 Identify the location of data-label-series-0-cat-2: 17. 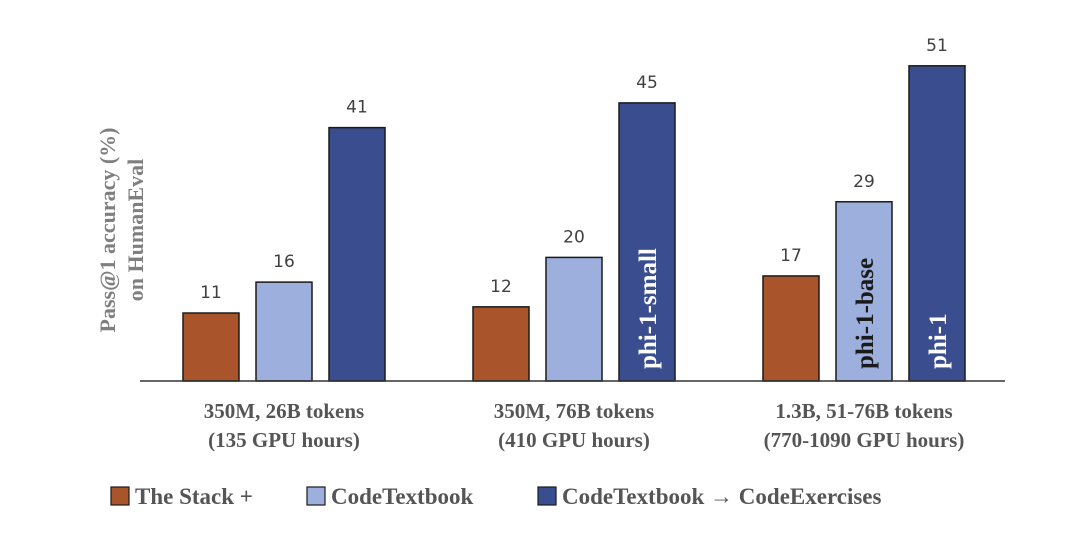
(791, 256).